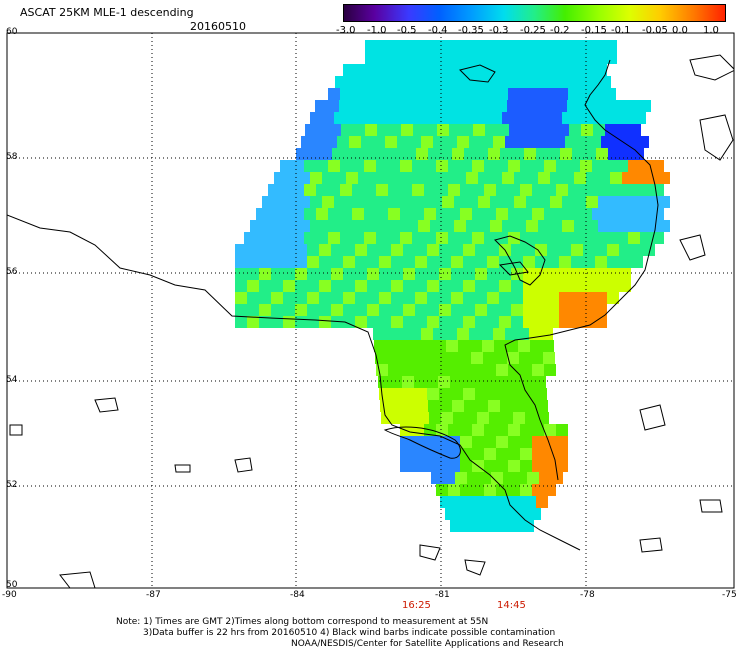  What do you see at coordinates (377, 30) in the screenshot?
I see `colorbar-tick-label: -1.0` at bounding box center [377, 30].